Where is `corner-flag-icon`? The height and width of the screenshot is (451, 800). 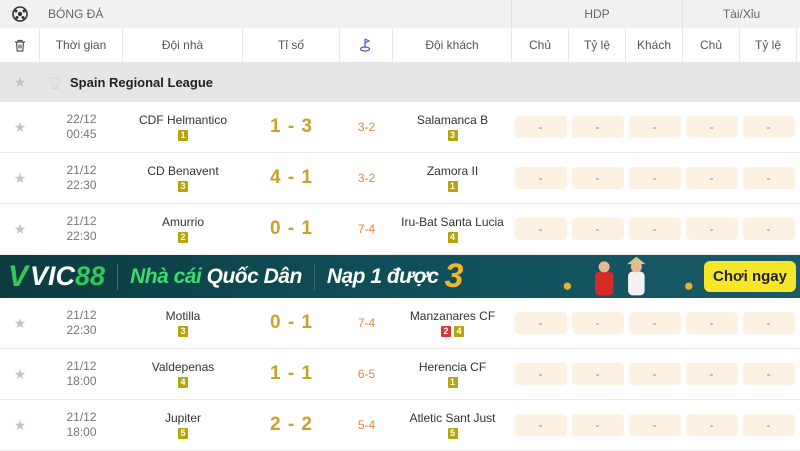 corner-flag-icon is located at coordinates (366, 45).